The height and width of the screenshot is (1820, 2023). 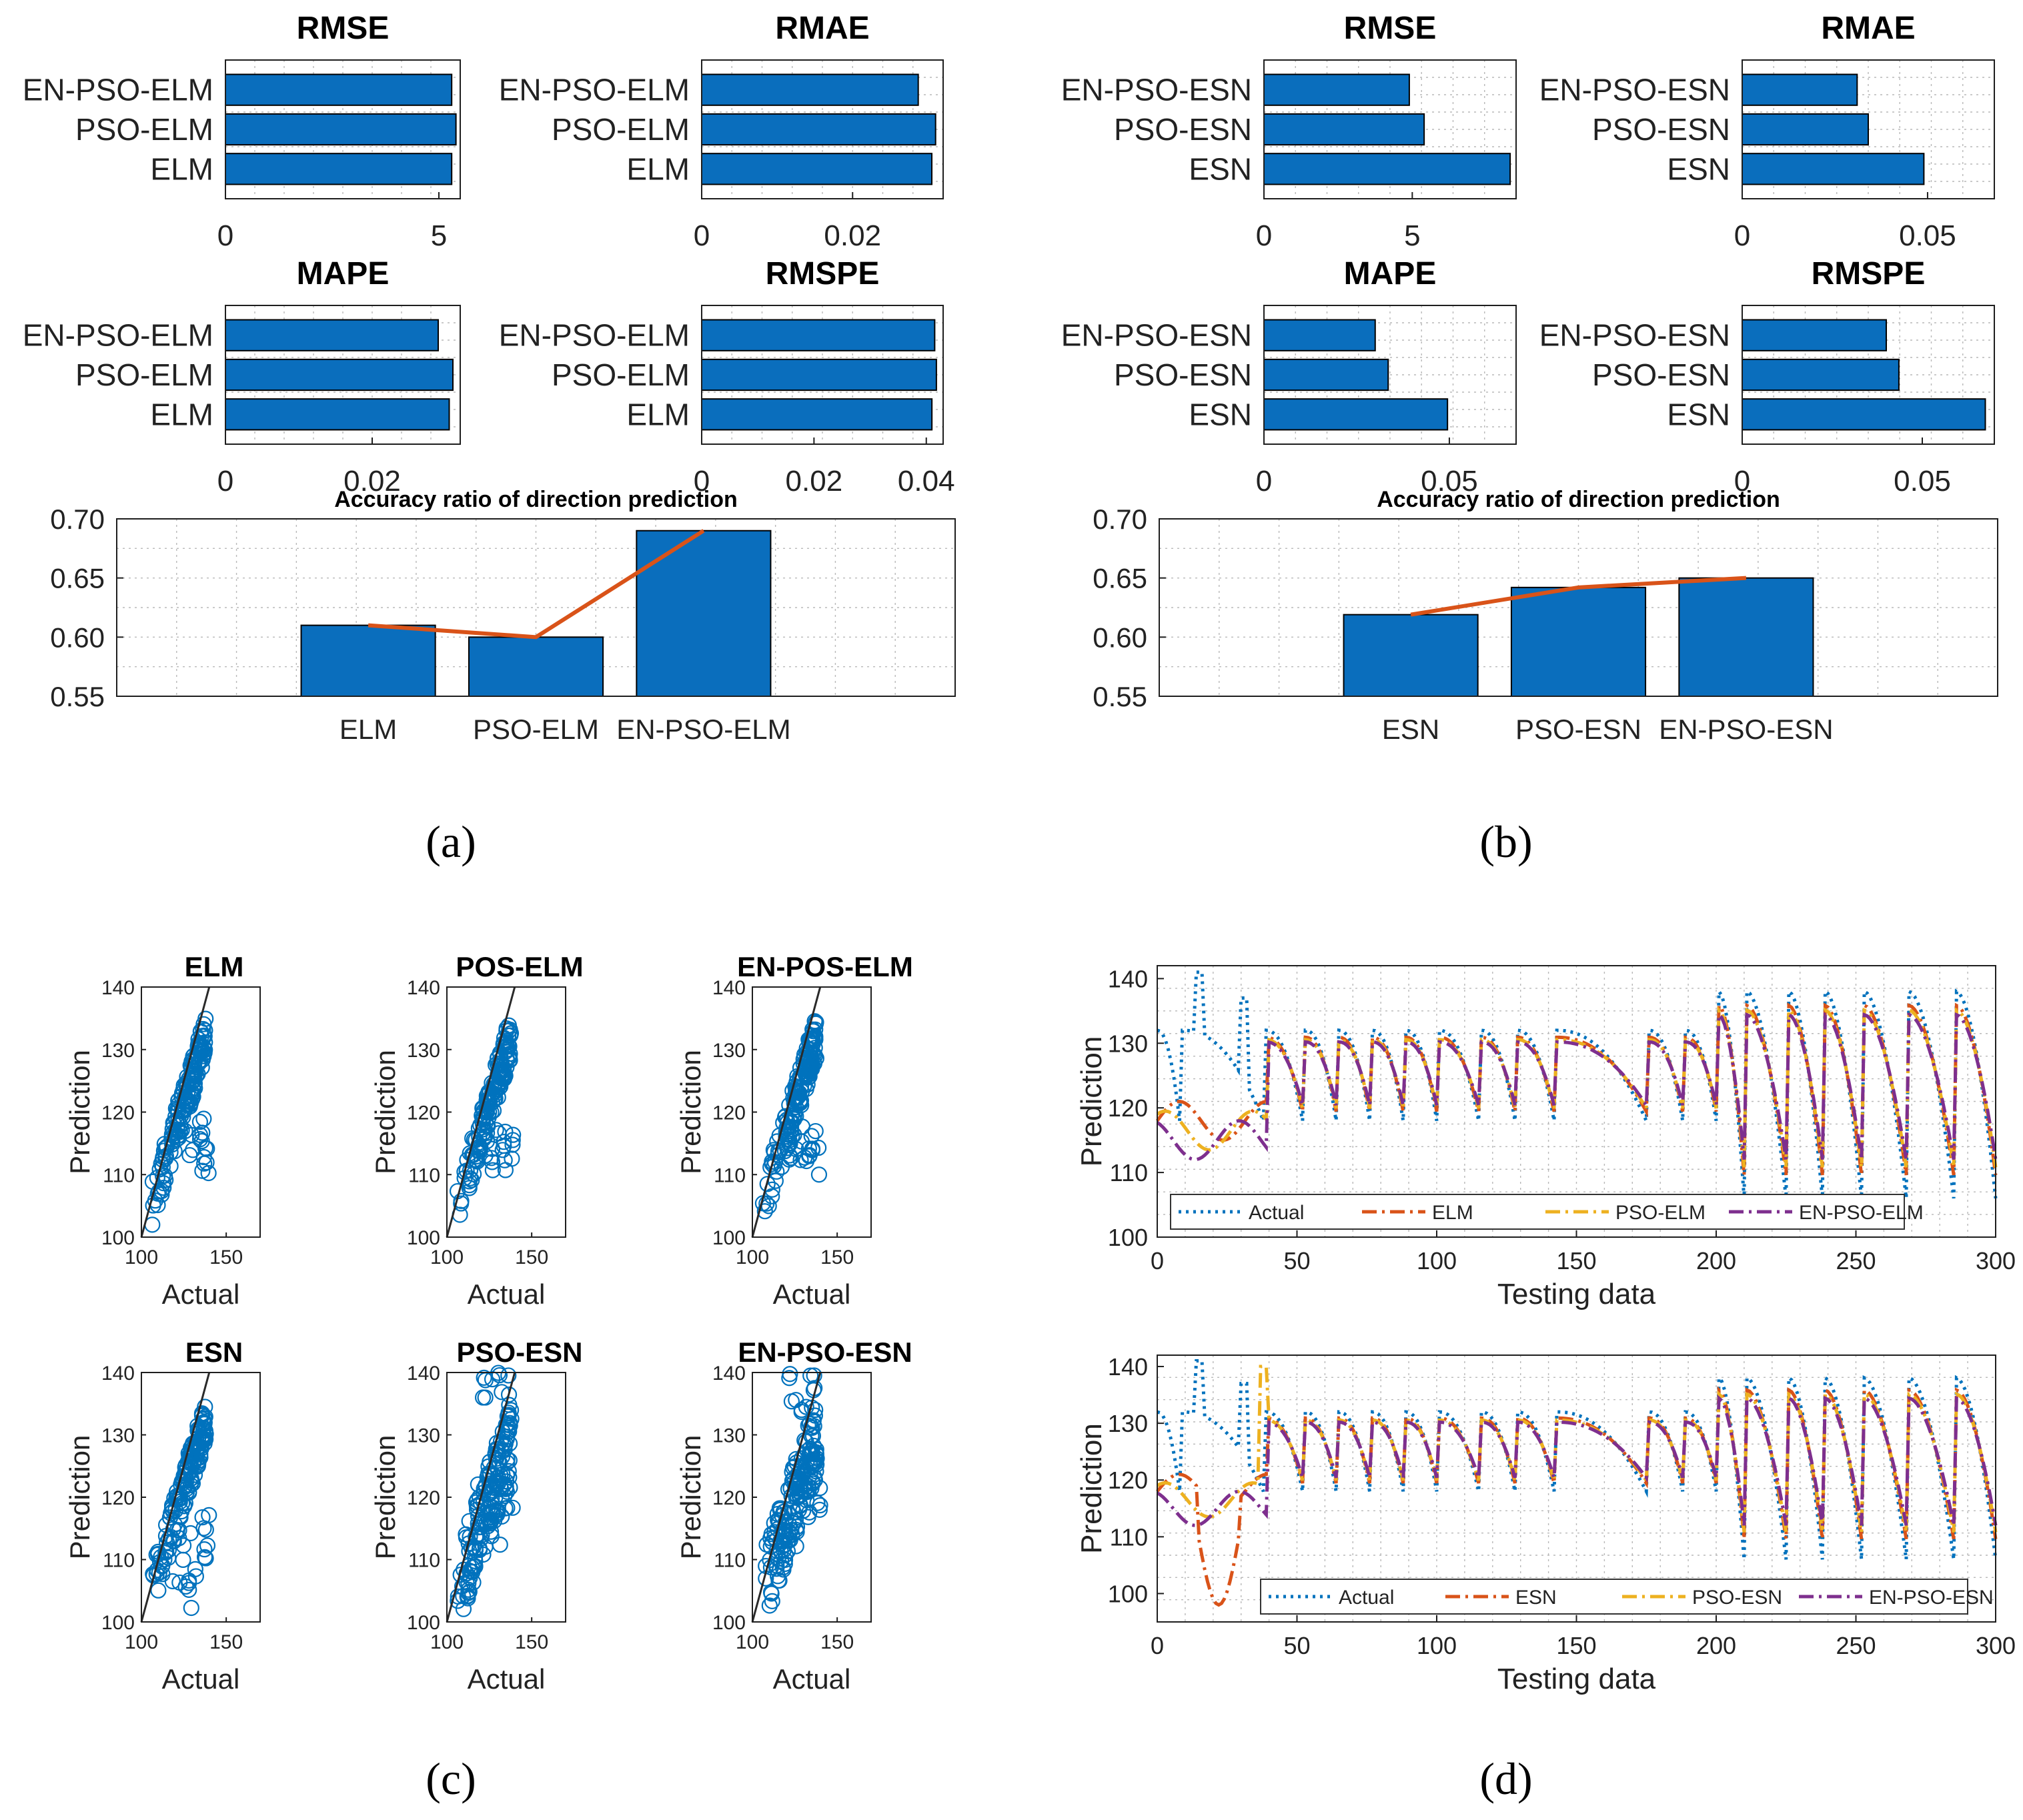 I want to click on a_acc-ytick-label: 0.70, so click(x=77, y=519).